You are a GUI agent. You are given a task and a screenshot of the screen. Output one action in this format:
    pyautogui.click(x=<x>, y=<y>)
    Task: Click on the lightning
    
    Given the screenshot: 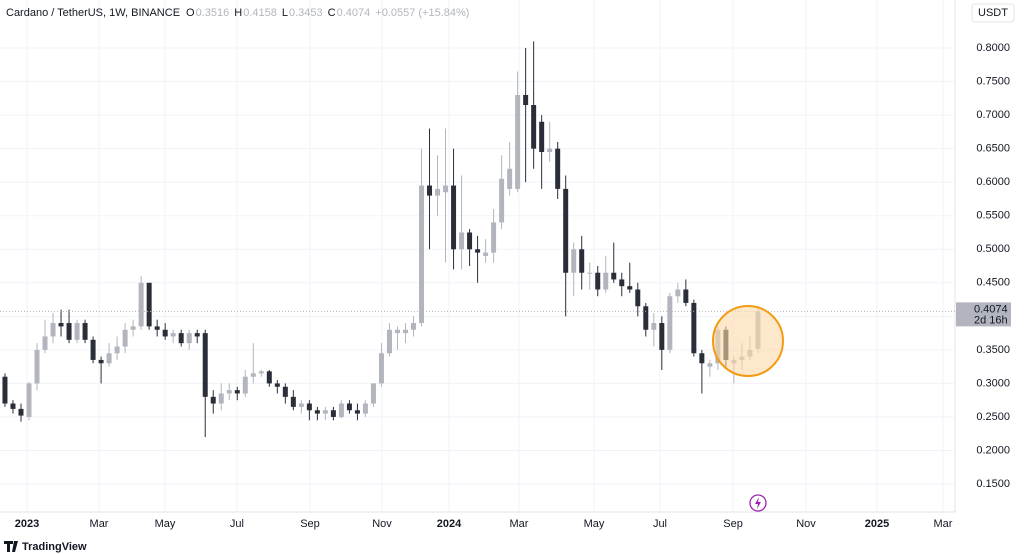 What is the action you would take?
    pyautogui.click(x=758, y=503)
    